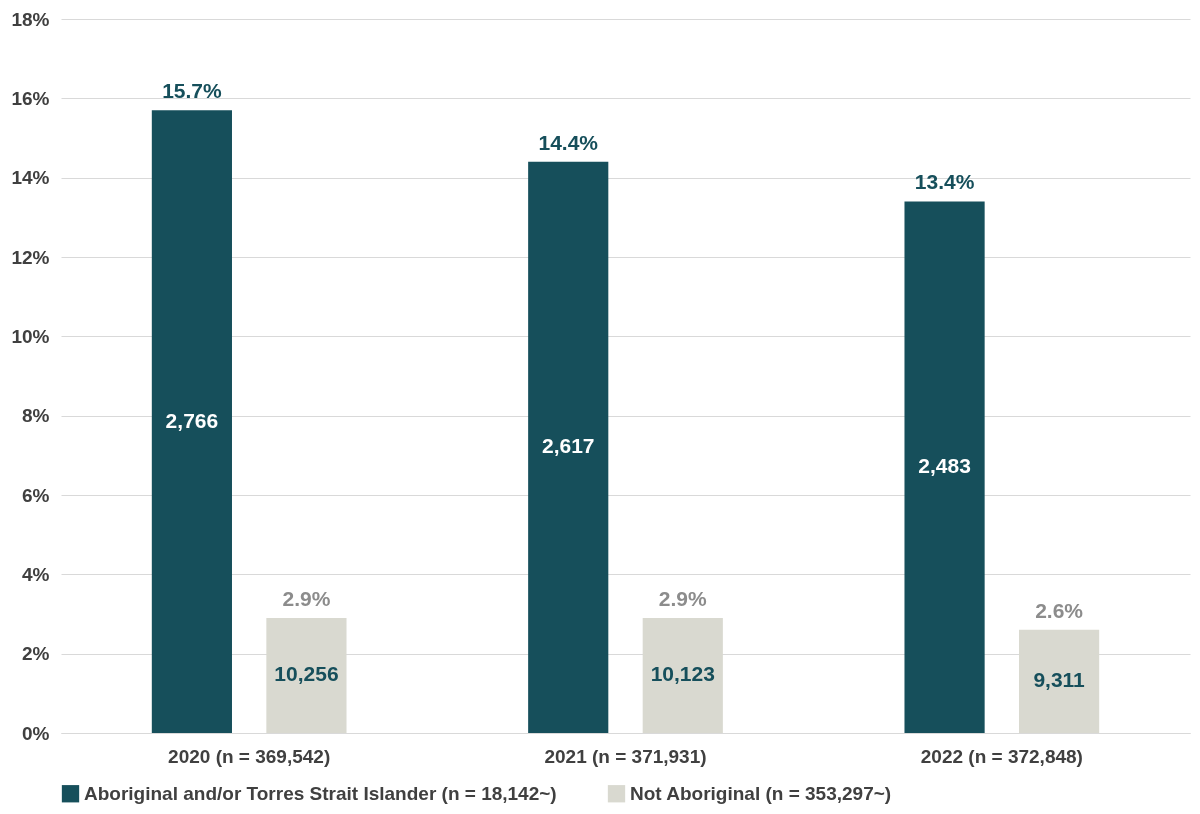 The image size is (1200, 814). What do you see at coordinates (36, 416) in the screenshot?
I see `y-tick-label: 8%` at bounding box center [36, 416].